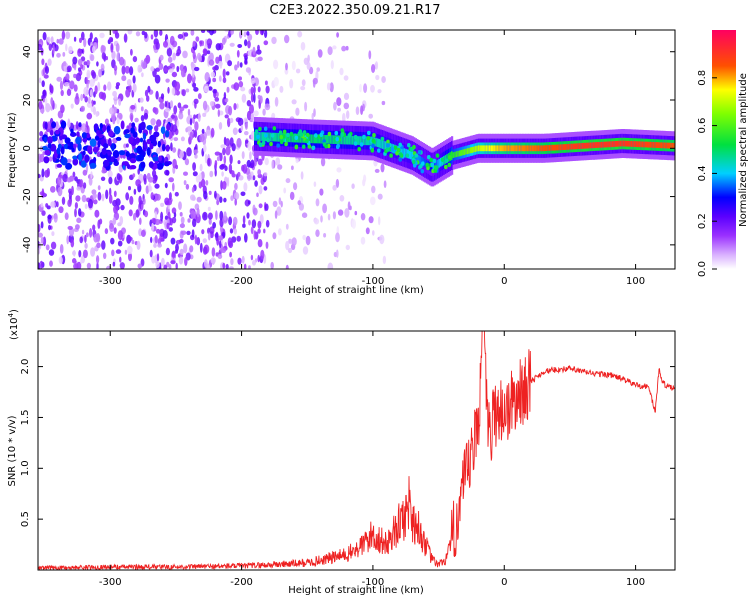  What do you see at coordinates (373, 582) in the screenshot?
I see `x-tick-label: -100` at bounding box center [373, 582].